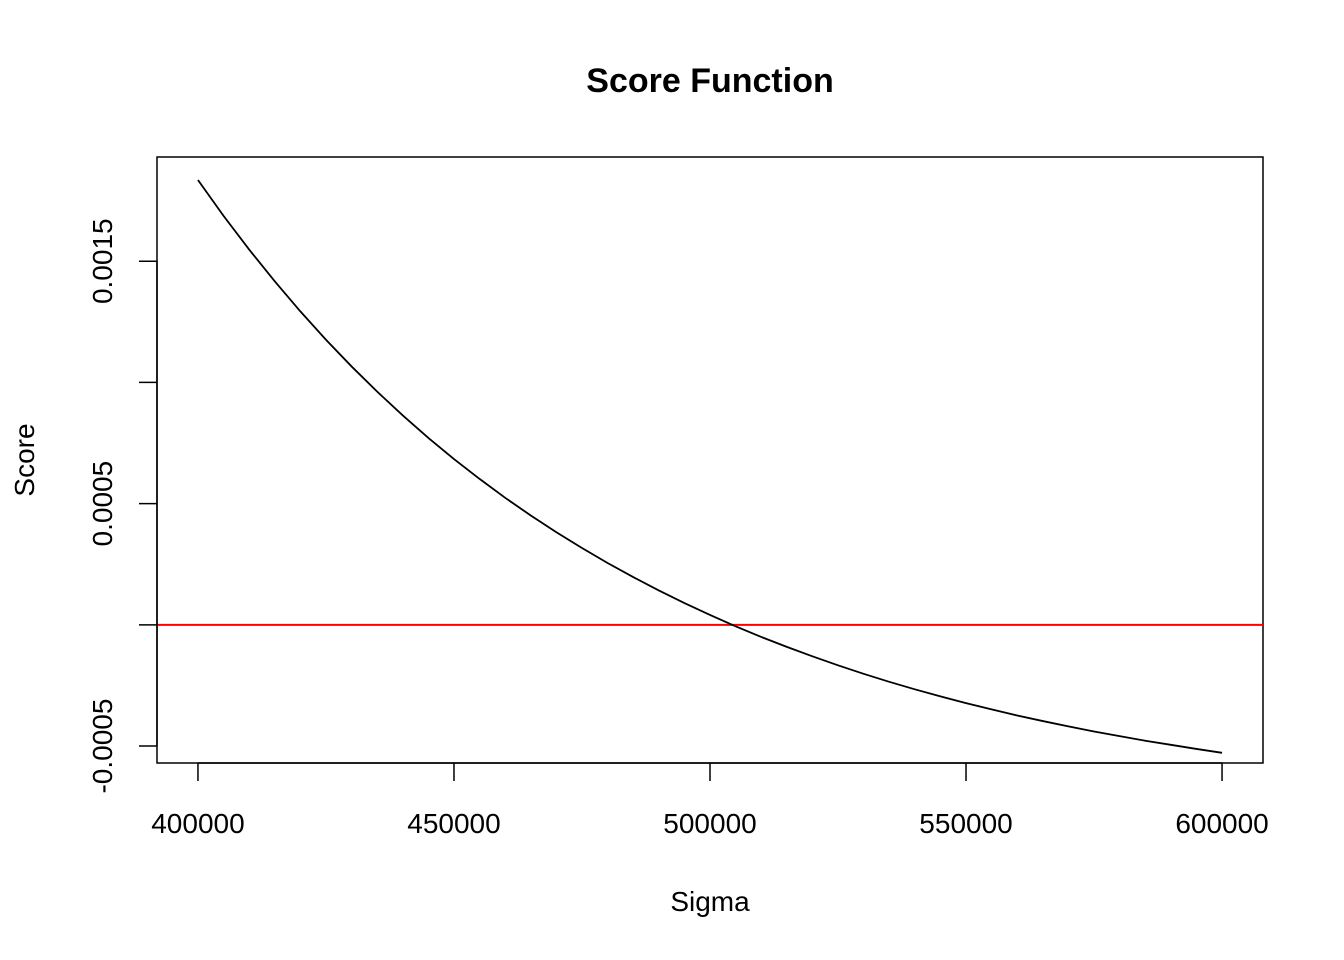 This screenshot has height=960, width=1344. I want to click on x-tick-label-0: 400000, so click(197, 823).